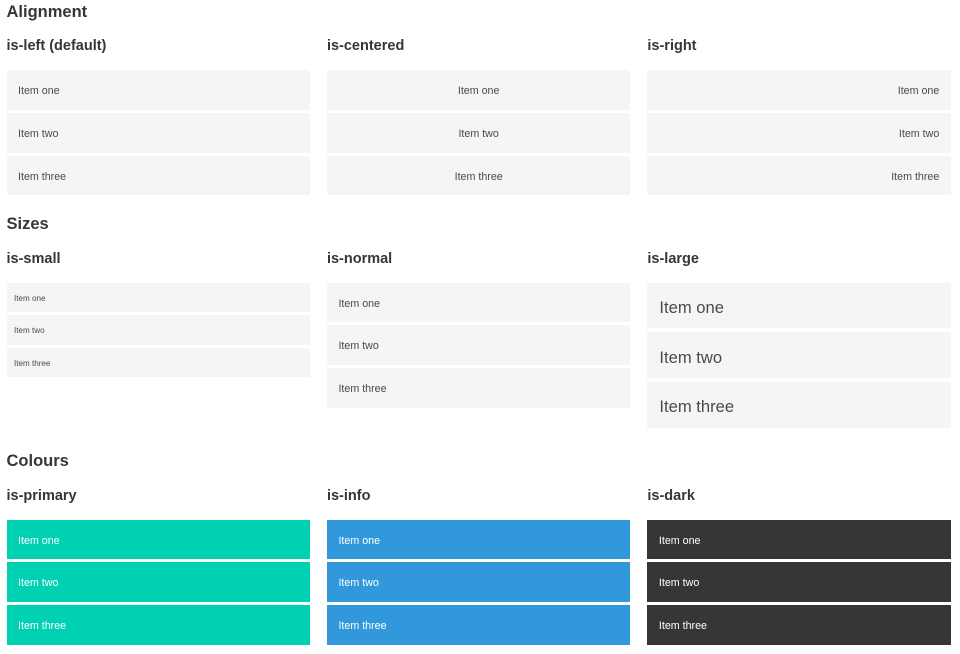 The height and width of the screenshot is (654, 960). Describe the element at coordinates (56, 46) in the screenshot. I see `group-title: is-left (default)` at that location.